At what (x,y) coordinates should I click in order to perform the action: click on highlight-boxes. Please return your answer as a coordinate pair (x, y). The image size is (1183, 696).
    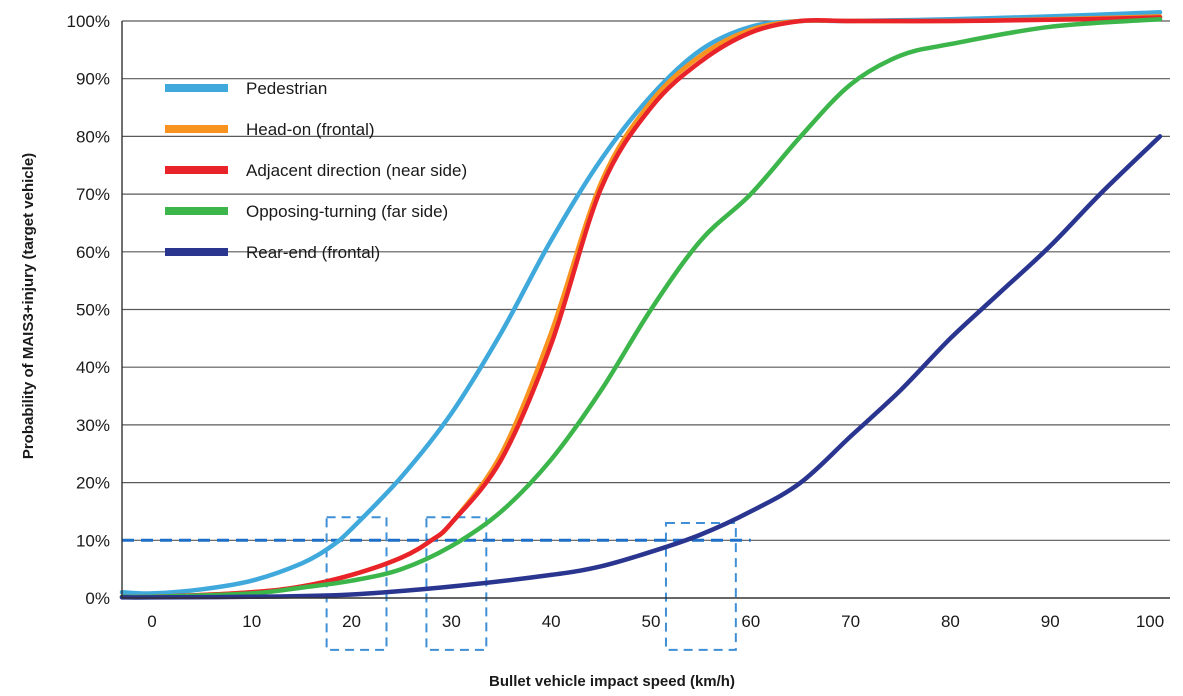
    Looking at the image, I should click on (531, 583).